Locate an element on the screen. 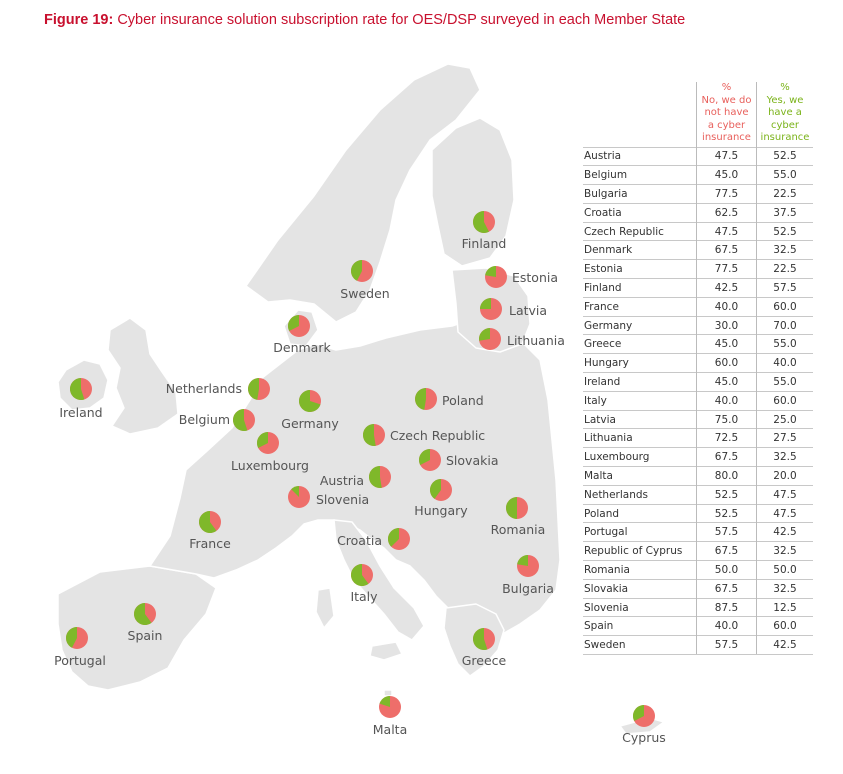 Image resolution: width=843 pixels, height=774 pixels. pie-hungary is located at coordinates (440, 490).